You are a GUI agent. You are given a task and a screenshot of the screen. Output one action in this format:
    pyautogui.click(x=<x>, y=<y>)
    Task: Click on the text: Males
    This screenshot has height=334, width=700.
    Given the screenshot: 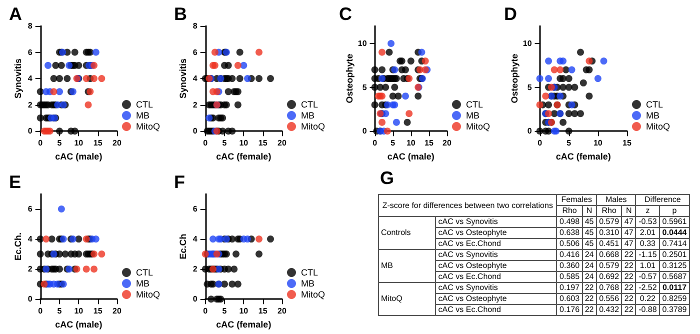 What is the action you would take?
    pyautogui.click(x=616, y=200)
    